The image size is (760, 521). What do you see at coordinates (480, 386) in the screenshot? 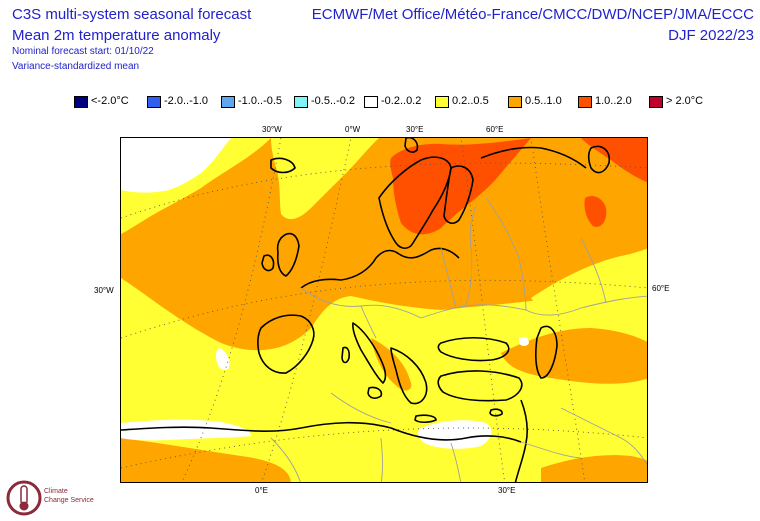
I see `coast-turkey` at bounding box center [480, 386].